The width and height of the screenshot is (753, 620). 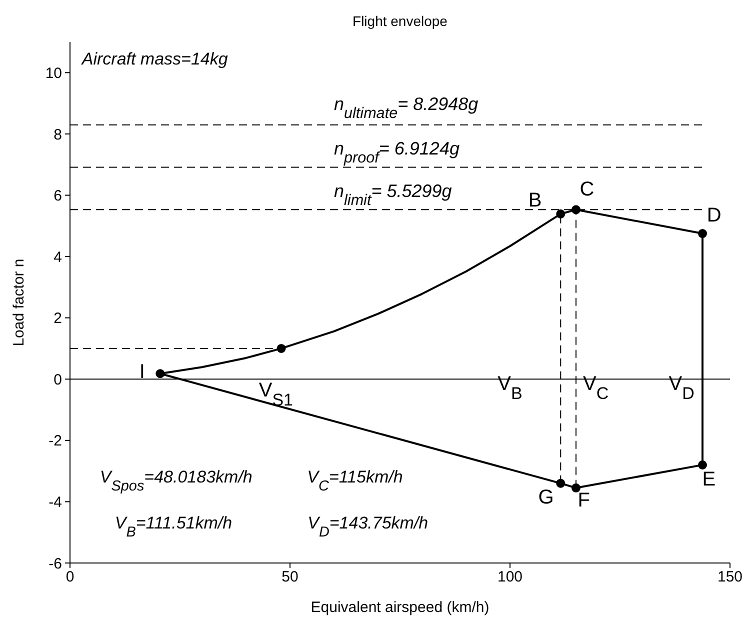 I want to click on annotation: G, so click(x=546, y=497).